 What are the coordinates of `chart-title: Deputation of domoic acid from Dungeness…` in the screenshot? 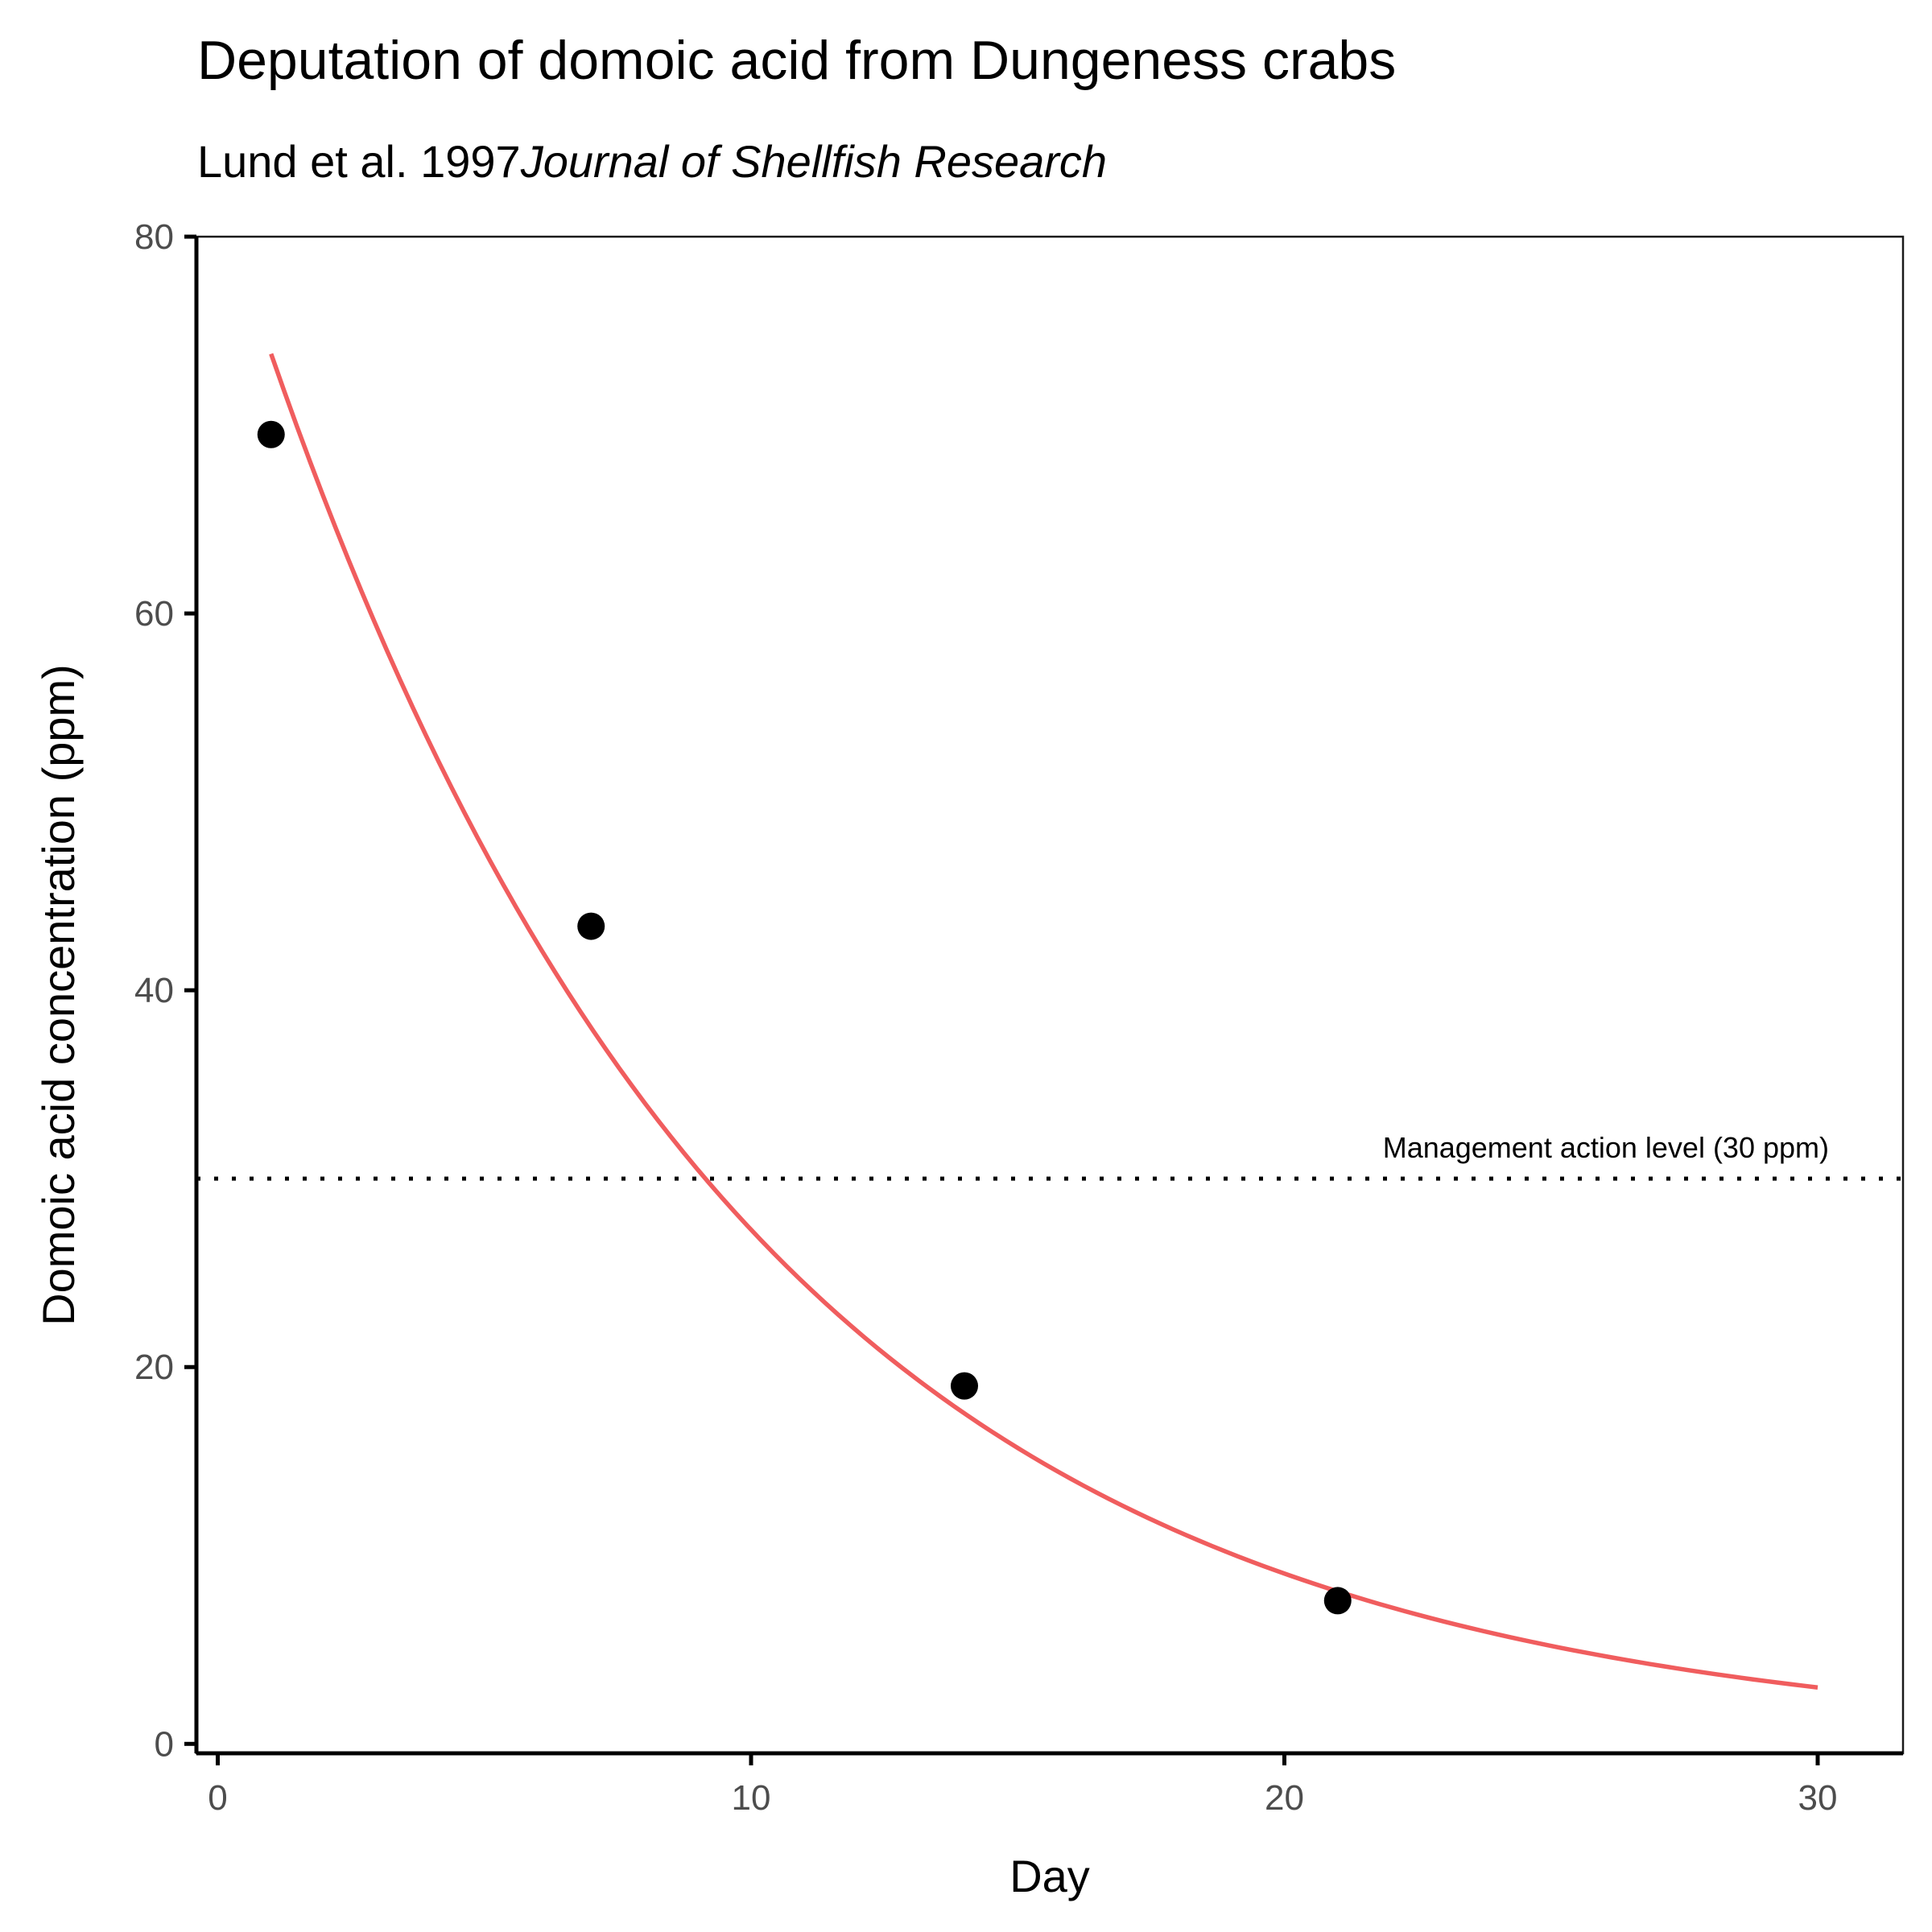 It's located at (797, 60).